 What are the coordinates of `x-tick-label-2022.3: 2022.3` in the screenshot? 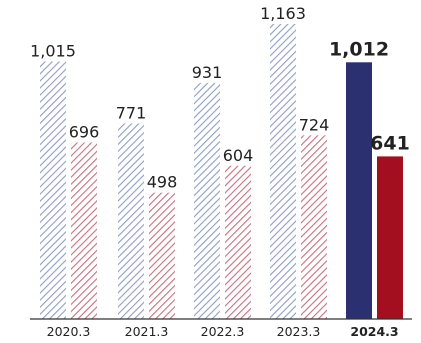 It's located at (223, 331).